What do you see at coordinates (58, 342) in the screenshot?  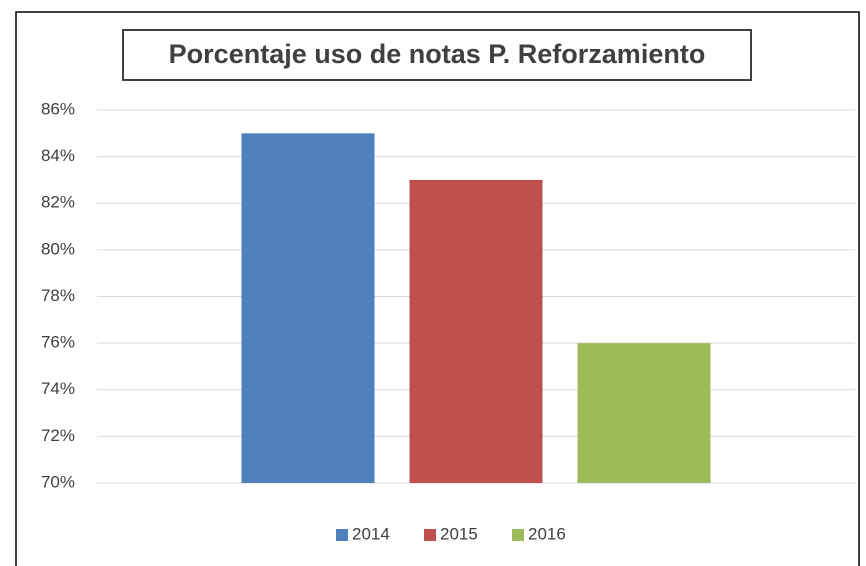 I see `y-tick-label: 76%` at bounding box center [58, 342].